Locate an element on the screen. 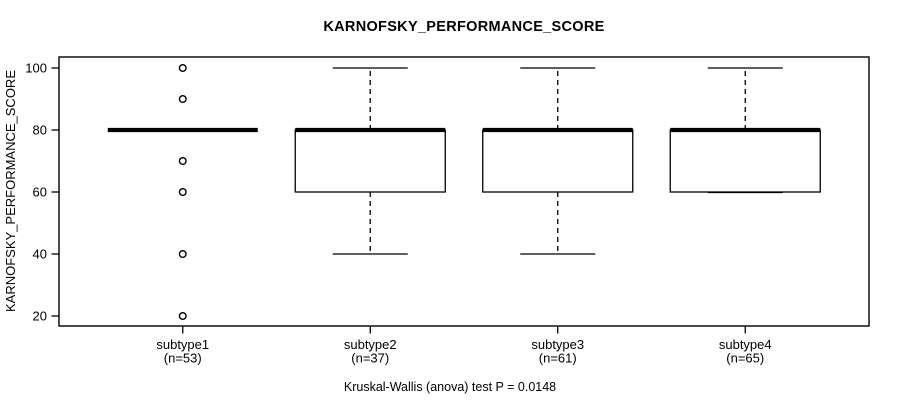 This screenshot has height=400, width=900. y-axis-label: KARNOFSKY_PERFORMANCE_SCORE is located at coordinates (10, 191).